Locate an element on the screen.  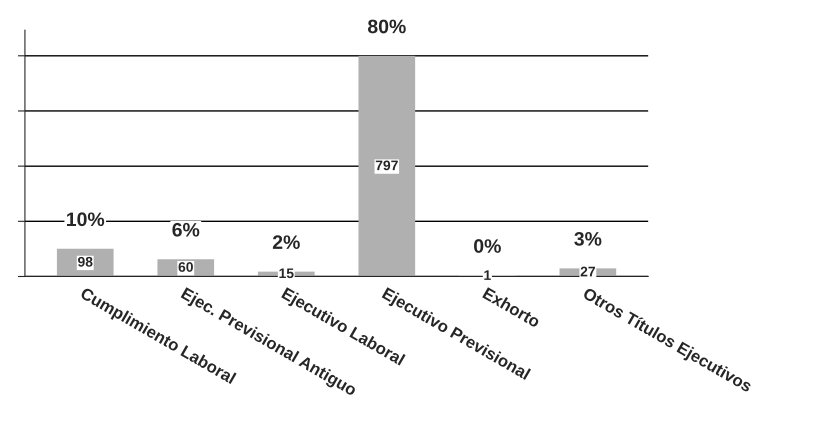
data-label: 797 is located at coordinates (387, 165).